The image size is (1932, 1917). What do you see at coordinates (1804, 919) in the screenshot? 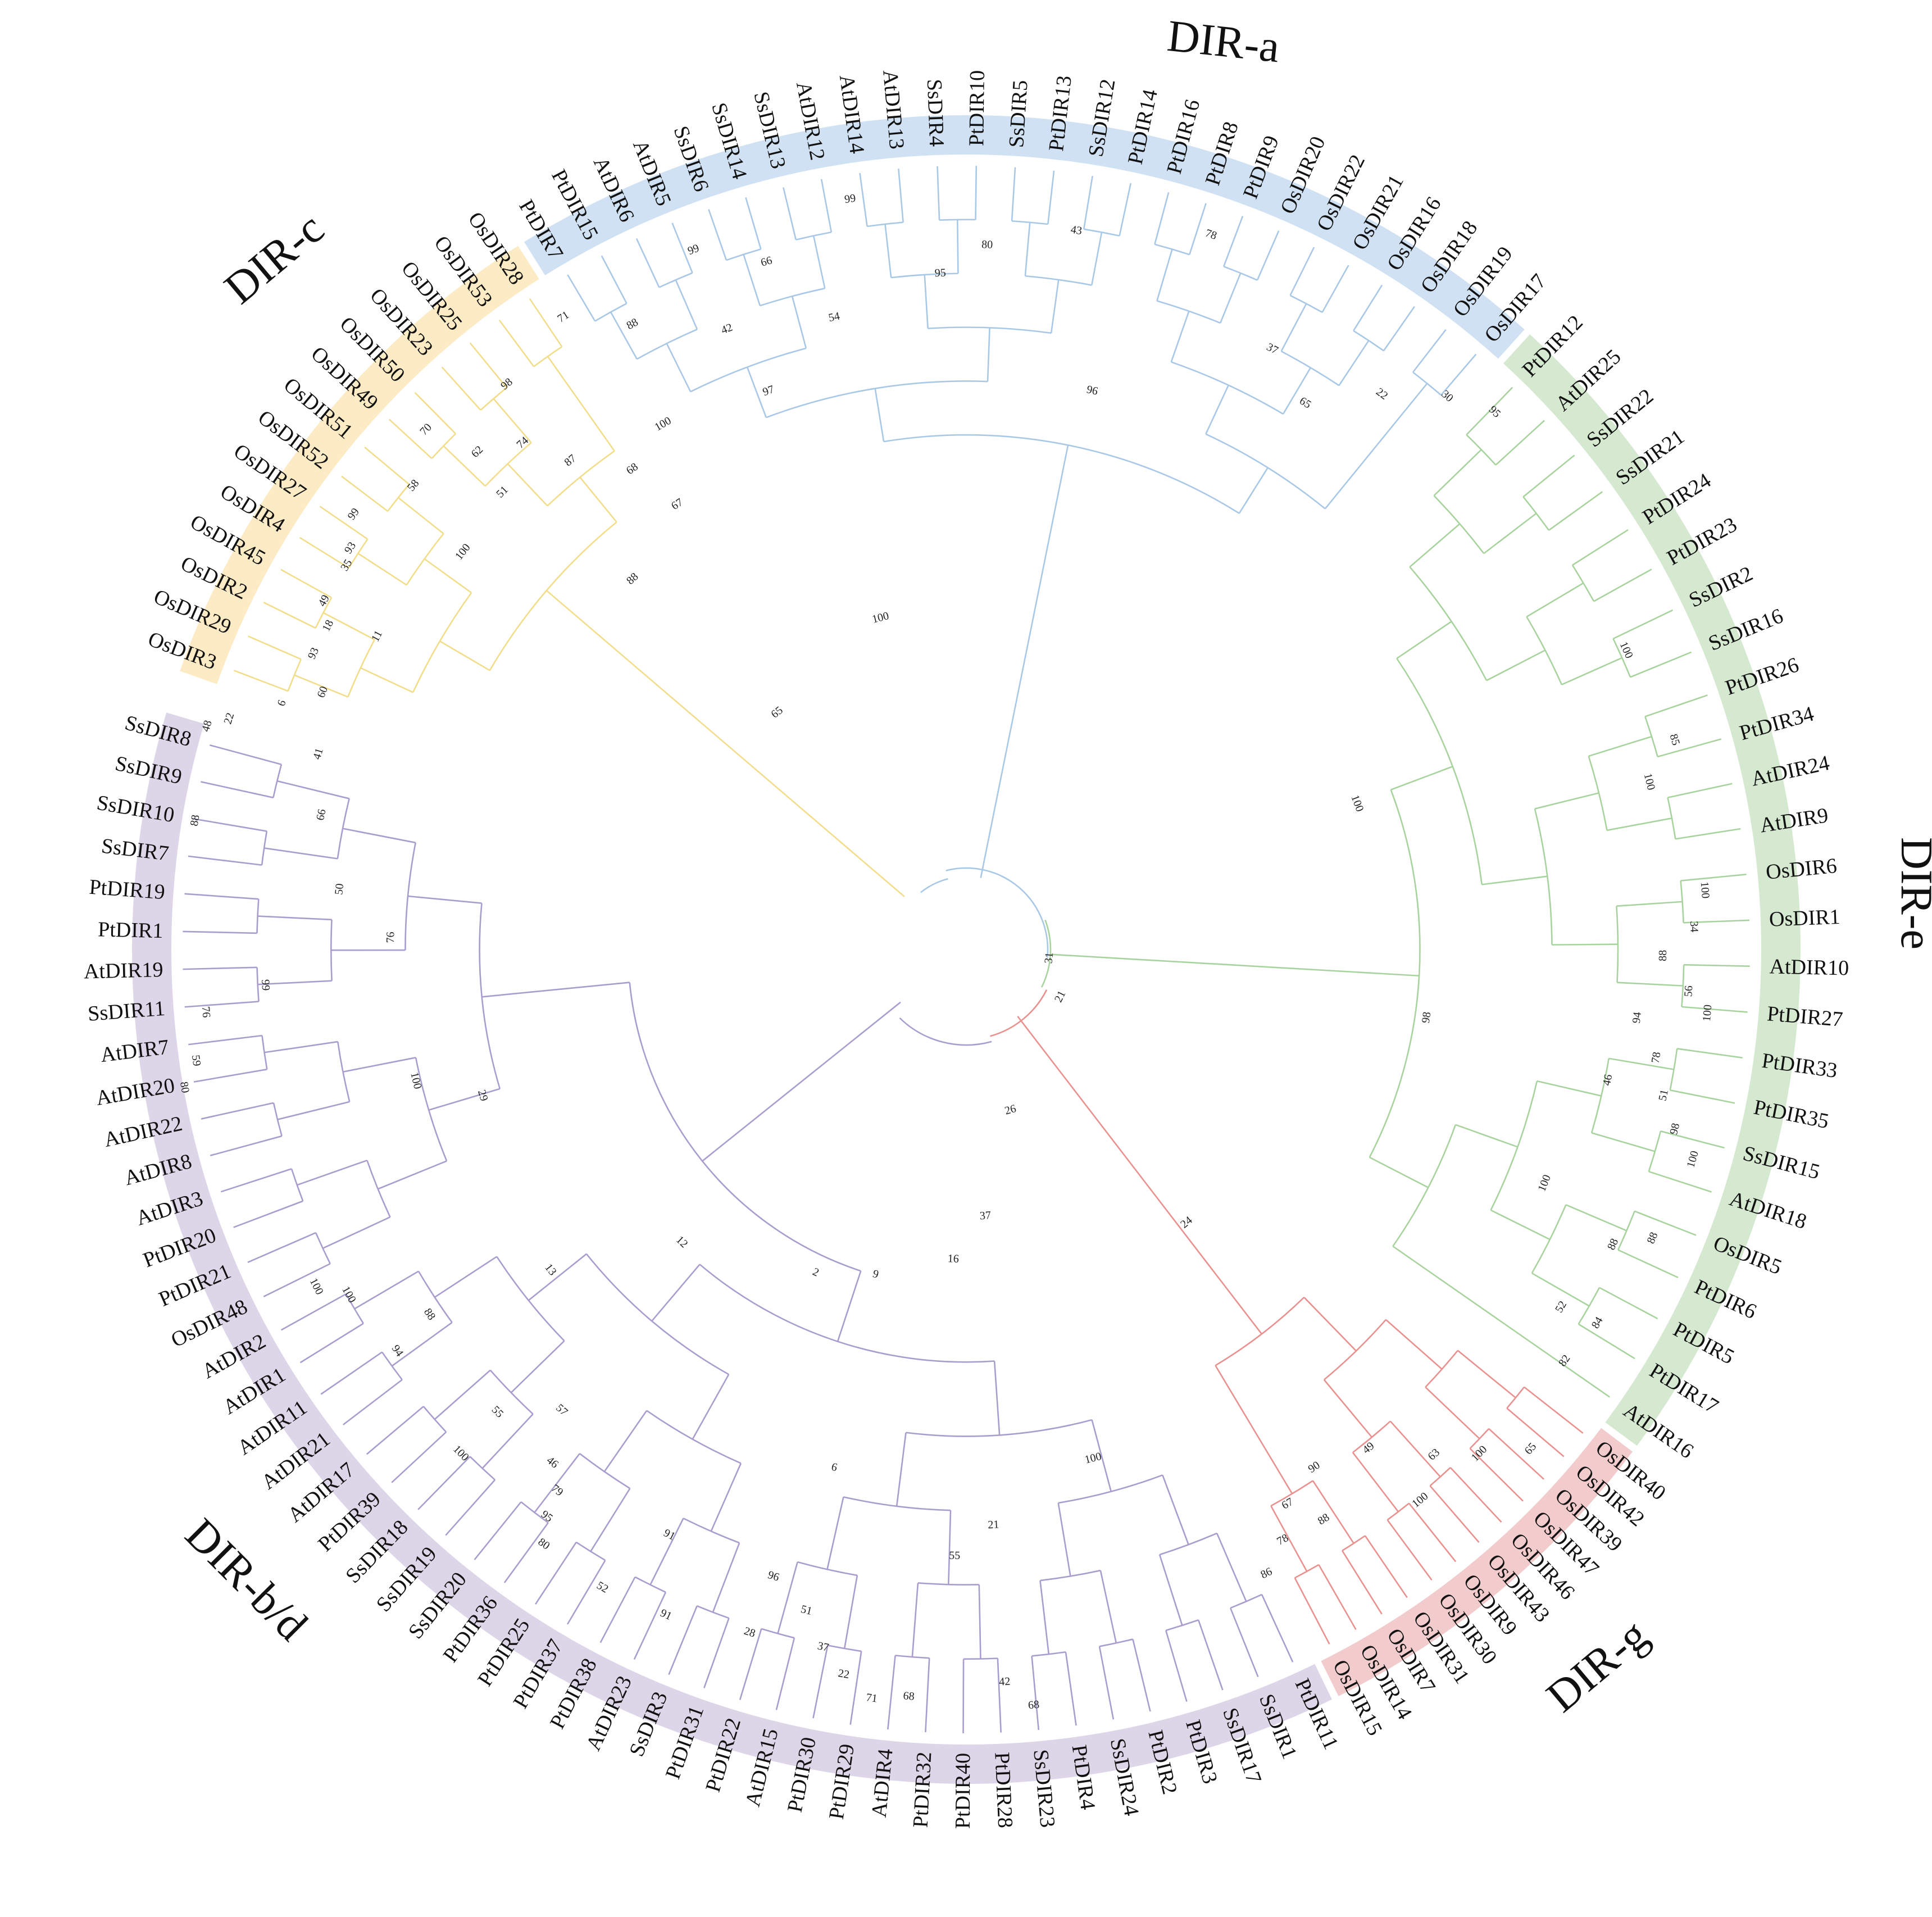
I see `leaf-label: OsDIR1` at bounding box center [1804, 919].